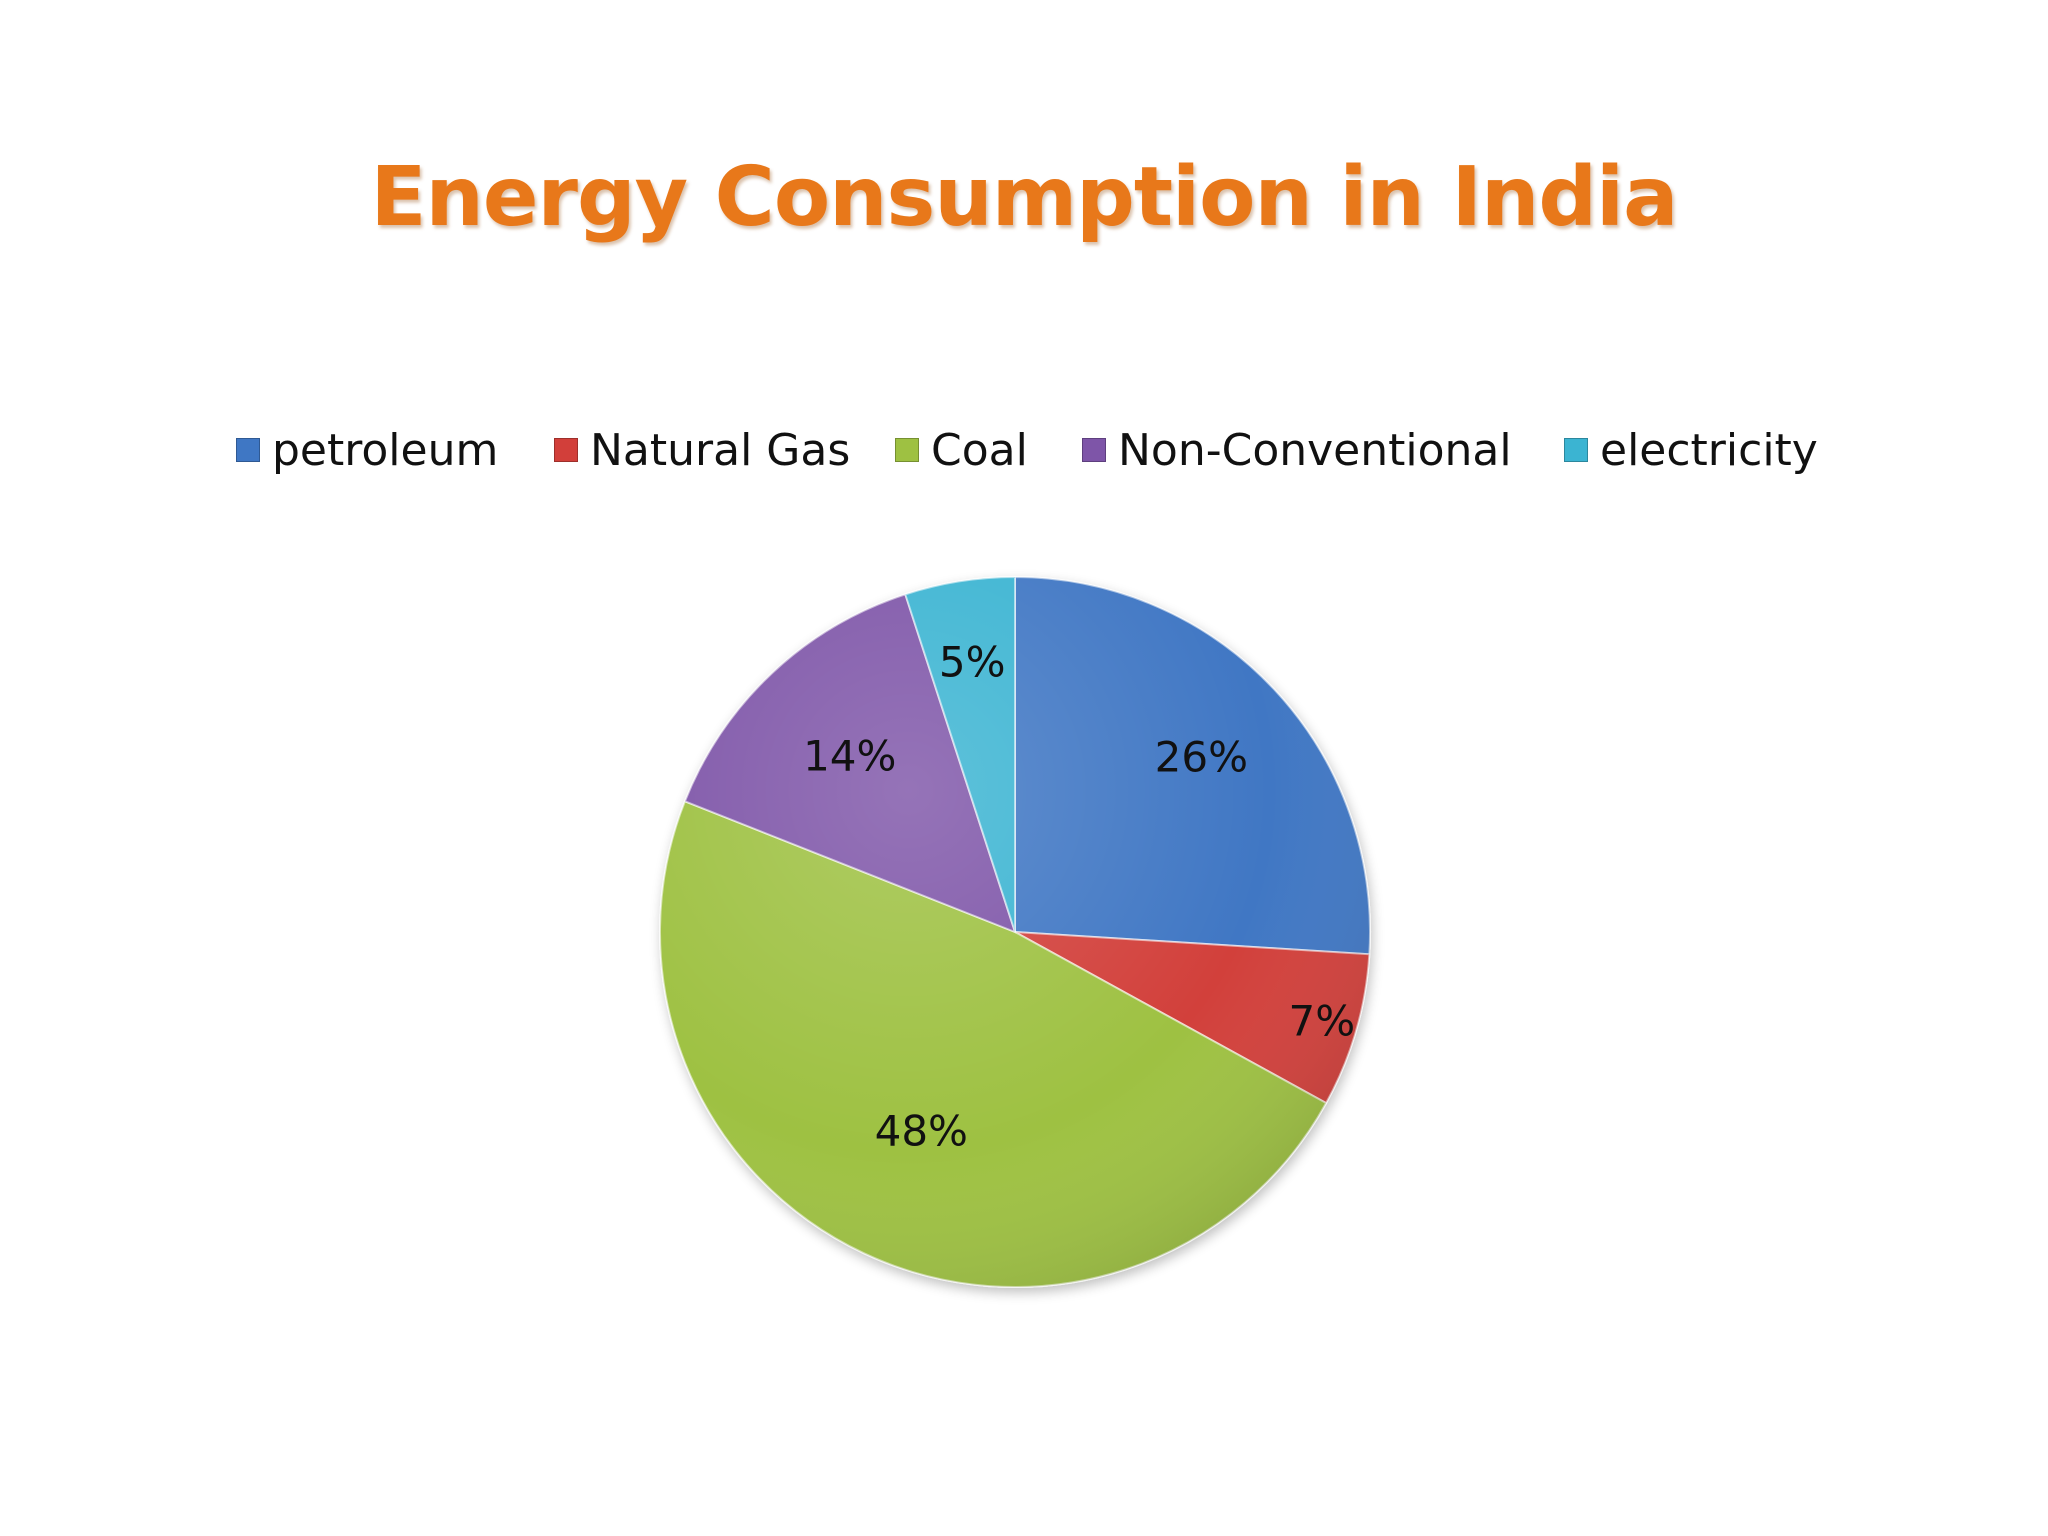  I want to click on data-label-non-conventional: 14%, so click(849, 756).